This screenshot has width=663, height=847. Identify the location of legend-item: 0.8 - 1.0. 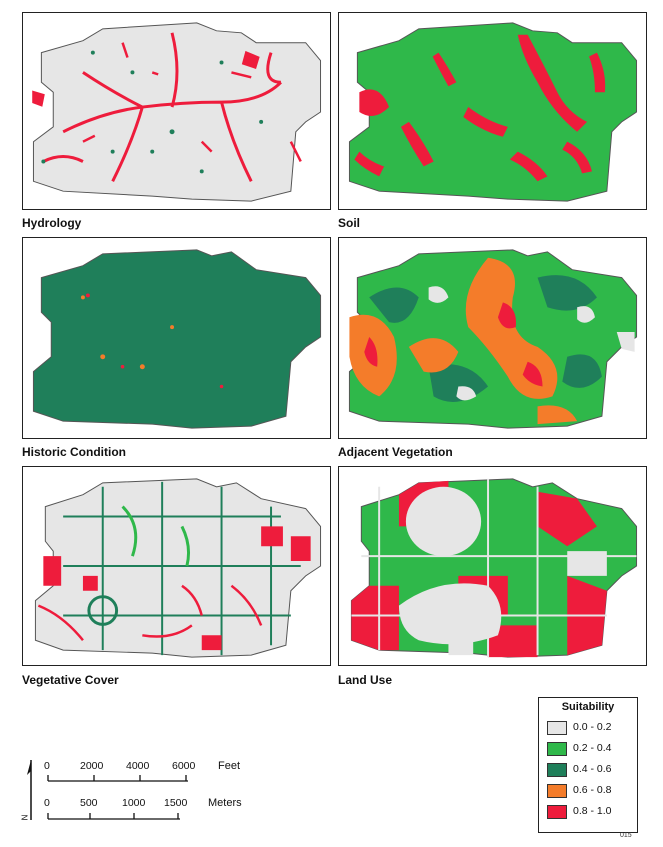
(587, 812).